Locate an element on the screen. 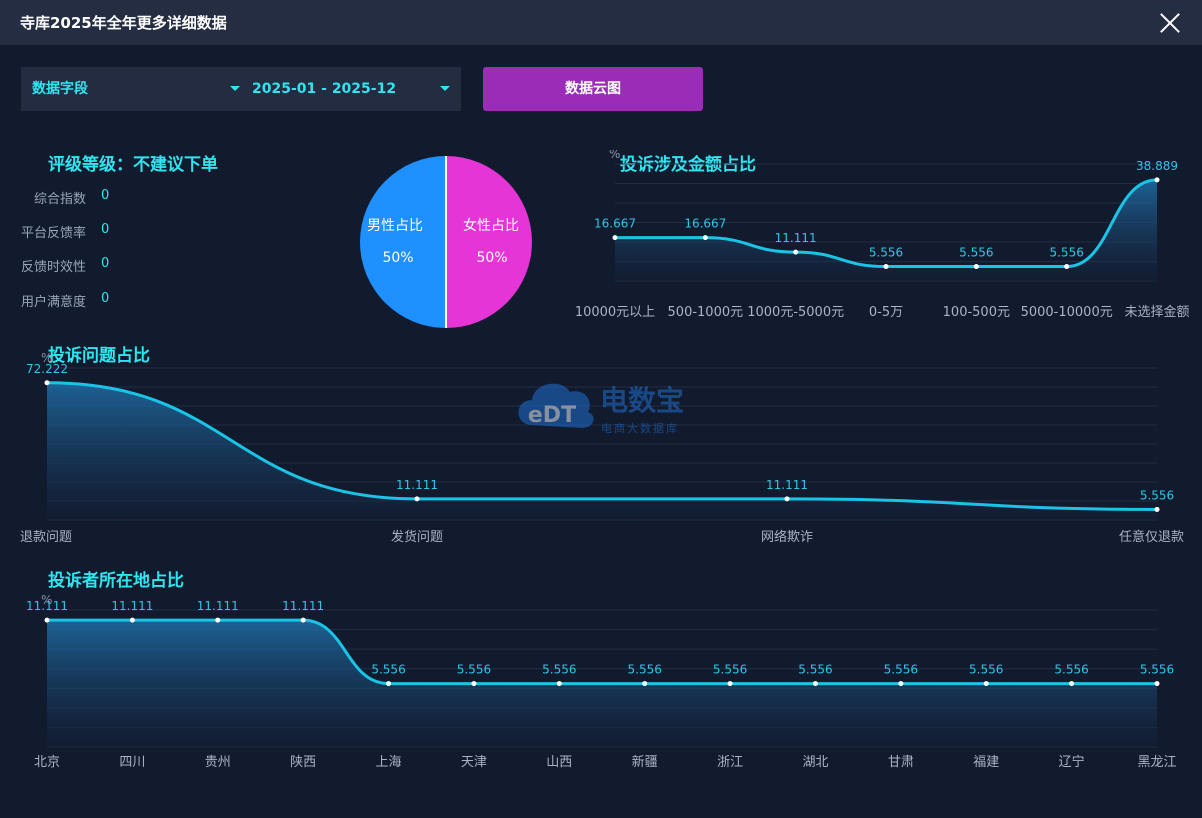  gender-pie: 男性占比 50% 女性占比 50% is located at coordinates (446, 242).